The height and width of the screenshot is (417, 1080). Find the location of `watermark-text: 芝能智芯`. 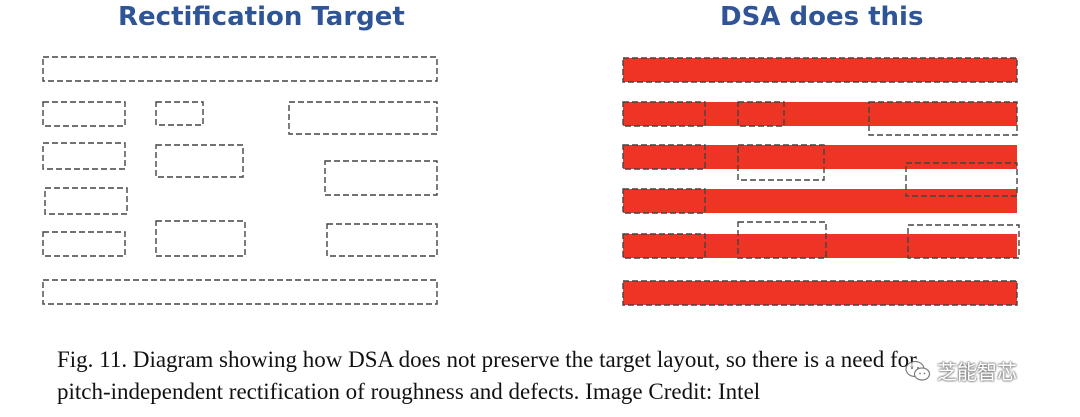

watermark-text: 芝能智芯 is located at coordinates (977, 372).